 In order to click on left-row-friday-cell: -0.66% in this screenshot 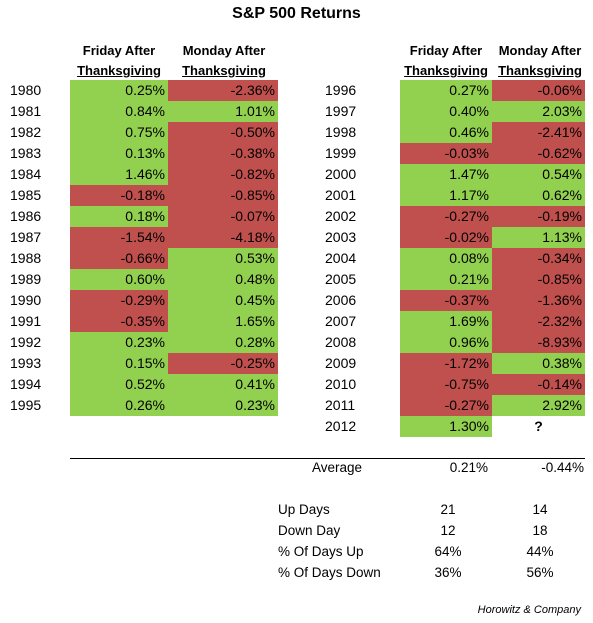, I will do `click(119, 258)`.